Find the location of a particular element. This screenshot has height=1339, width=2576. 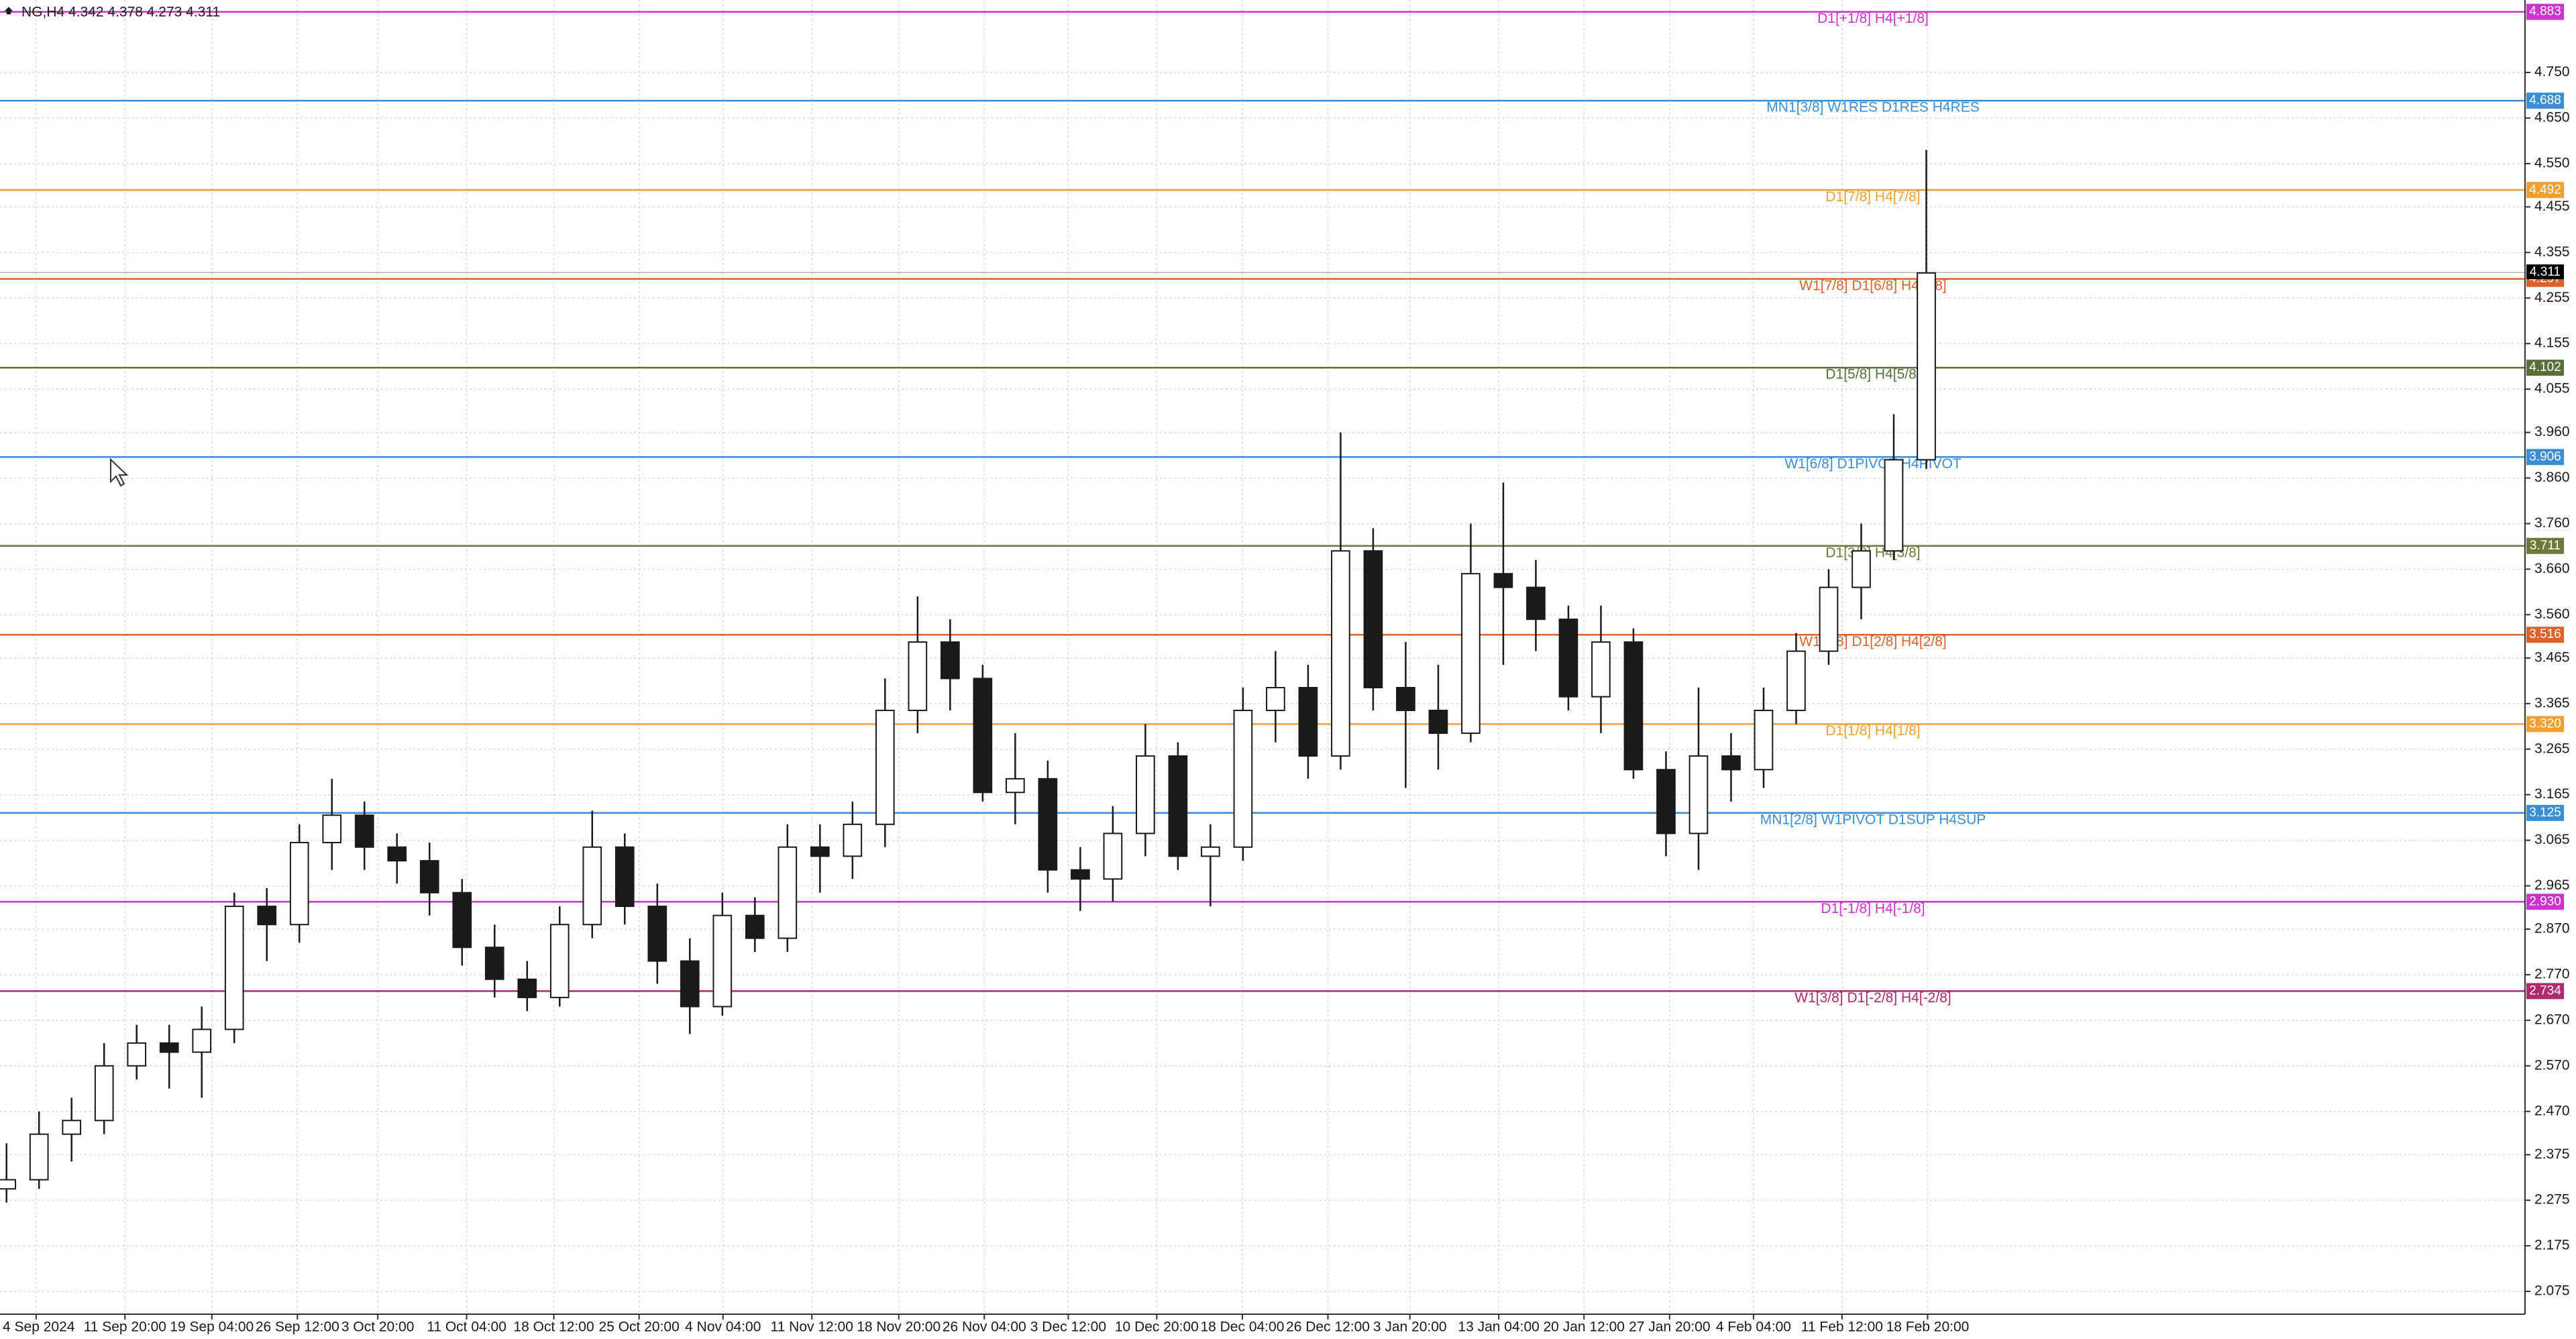

price-tag-label: 4.883 is located at coordinates (2545, 12).